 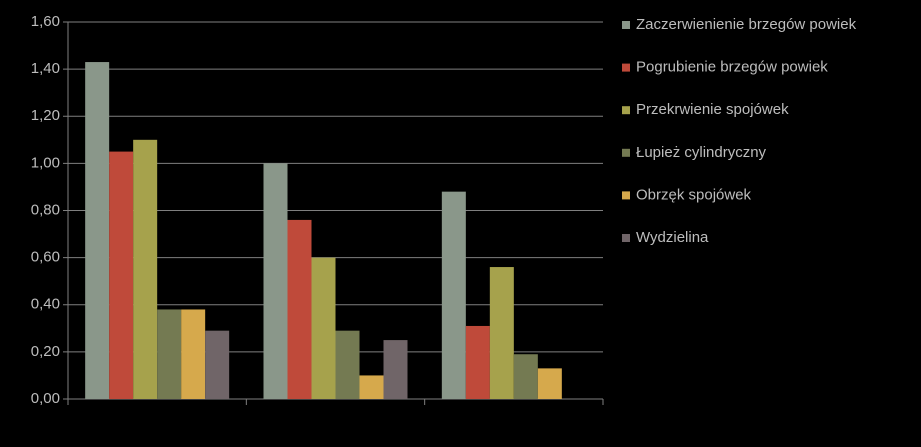 I want to click on legend-label: Wydzielina, so click(x=672, y=237).